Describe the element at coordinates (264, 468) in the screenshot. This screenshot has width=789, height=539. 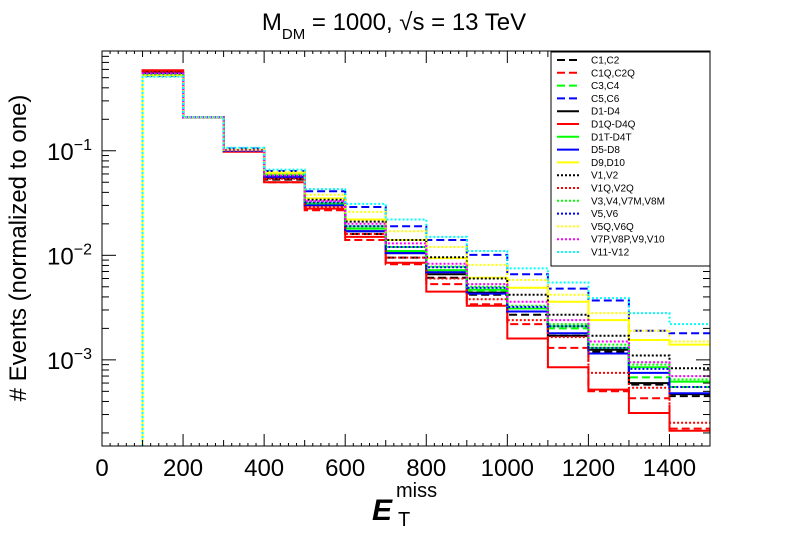
I see `x-tick-label: 400` at that location.